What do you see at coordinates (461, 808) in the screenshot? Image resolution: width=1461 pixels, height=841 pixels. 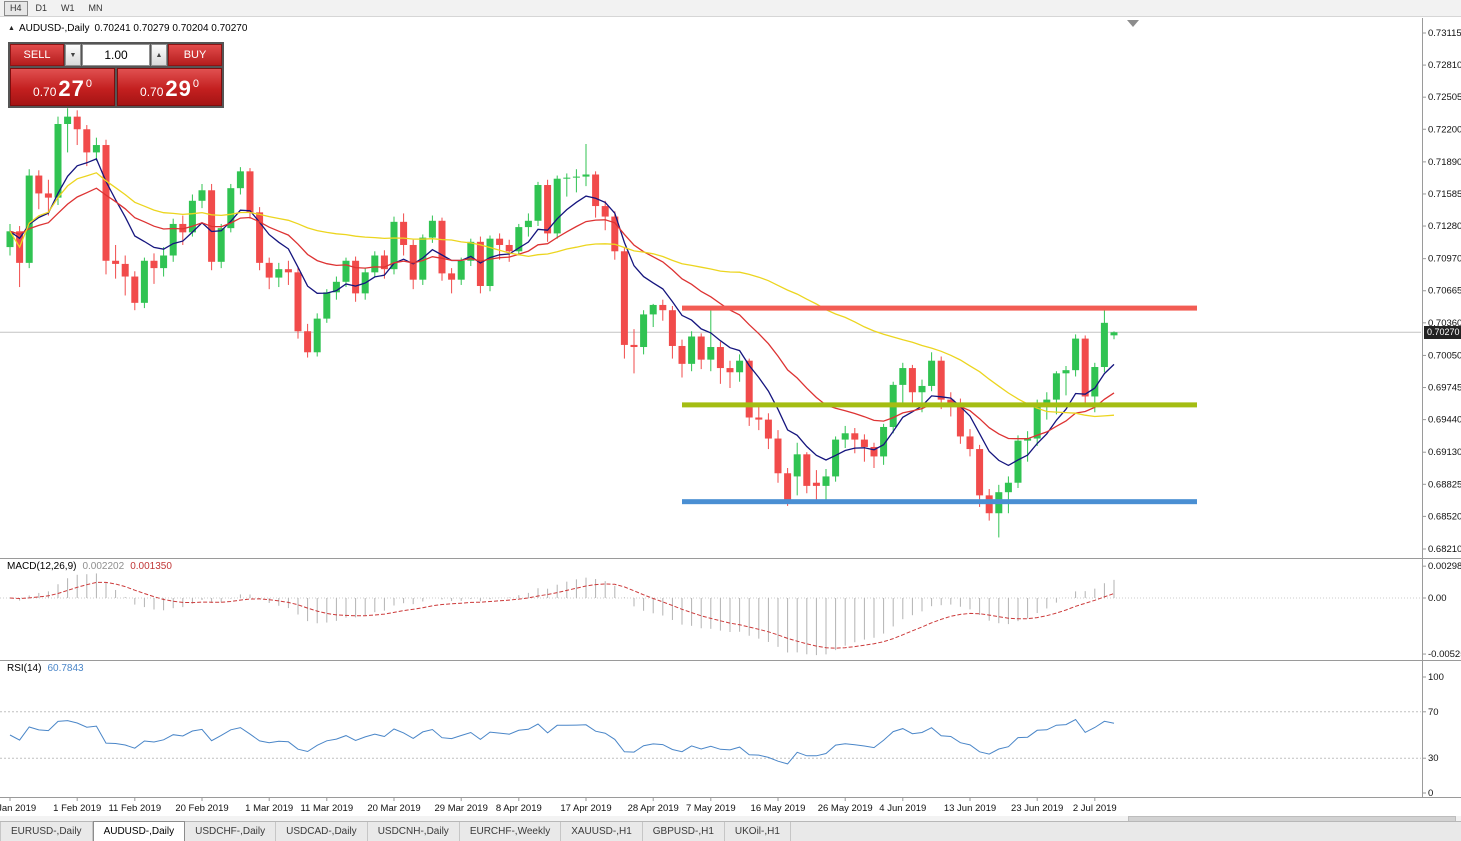 I see `svg-text: 29 Mar 2019` at bounding box center [461, 808].